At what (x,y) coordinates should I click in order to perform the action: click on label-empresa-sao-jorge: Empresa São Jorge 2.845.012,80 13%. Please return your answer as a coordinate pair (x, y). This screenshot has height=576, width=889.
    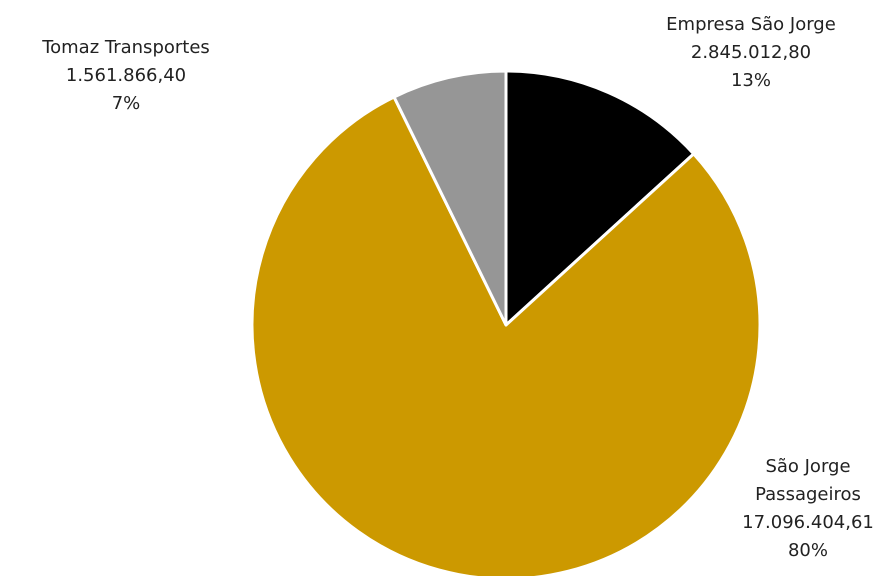
    Looking at the image, I should click on (751, 52).